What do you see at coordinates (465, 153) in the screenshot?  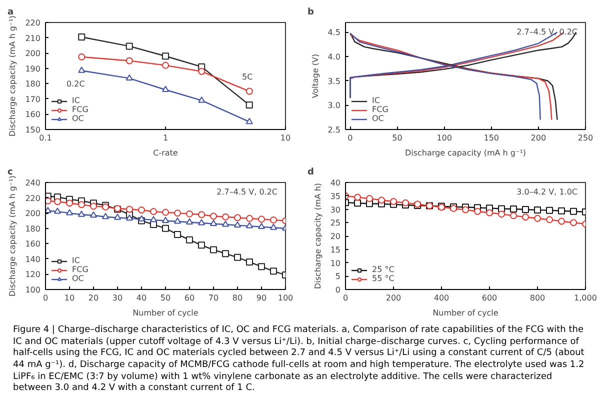 I see `x-axis-title: Discharge capacity (mA h g⁻¹)` at bounding box center [465, 153].